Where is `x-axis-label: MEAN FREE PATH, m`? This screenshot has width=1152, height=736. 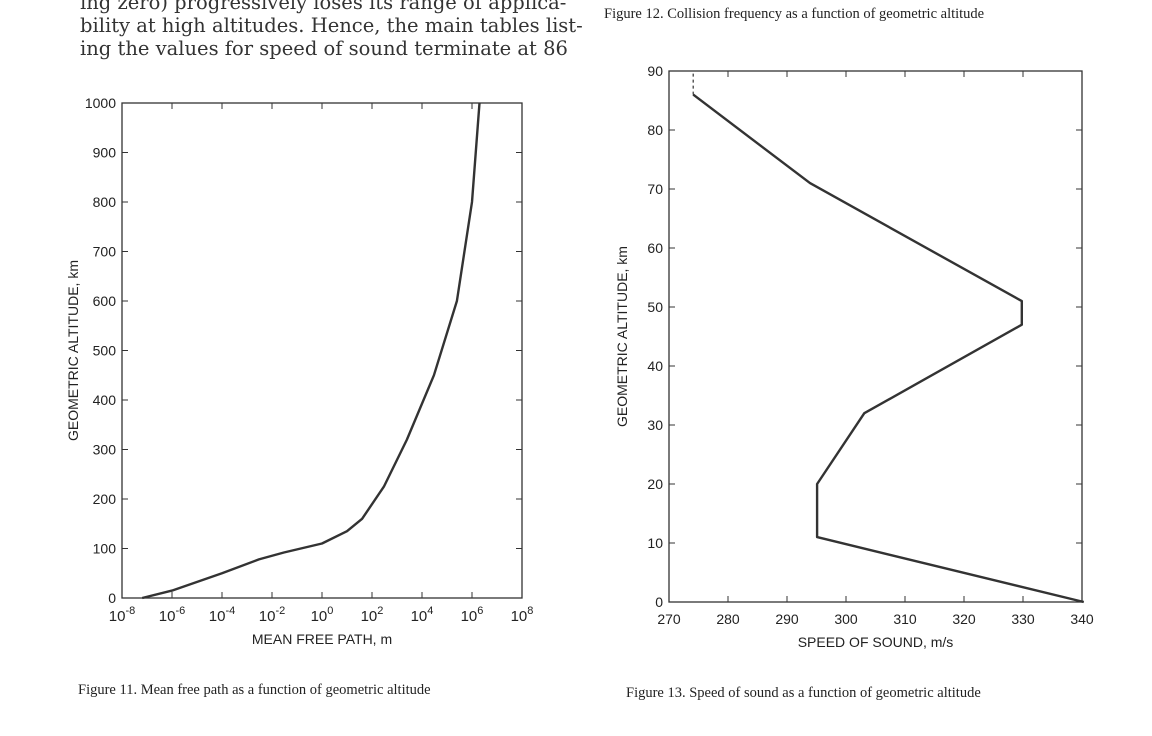 x-axis-label: MEAN FREE PATH, m is located at coordinates (322, 639).